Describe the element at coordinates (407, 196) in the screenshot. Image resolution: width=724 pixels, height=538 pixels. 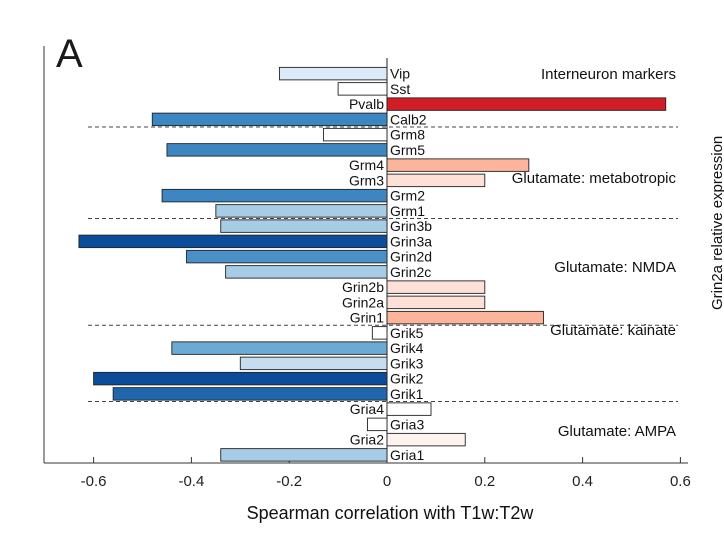
I see `bar-label-grm2: Grm2` at that location.